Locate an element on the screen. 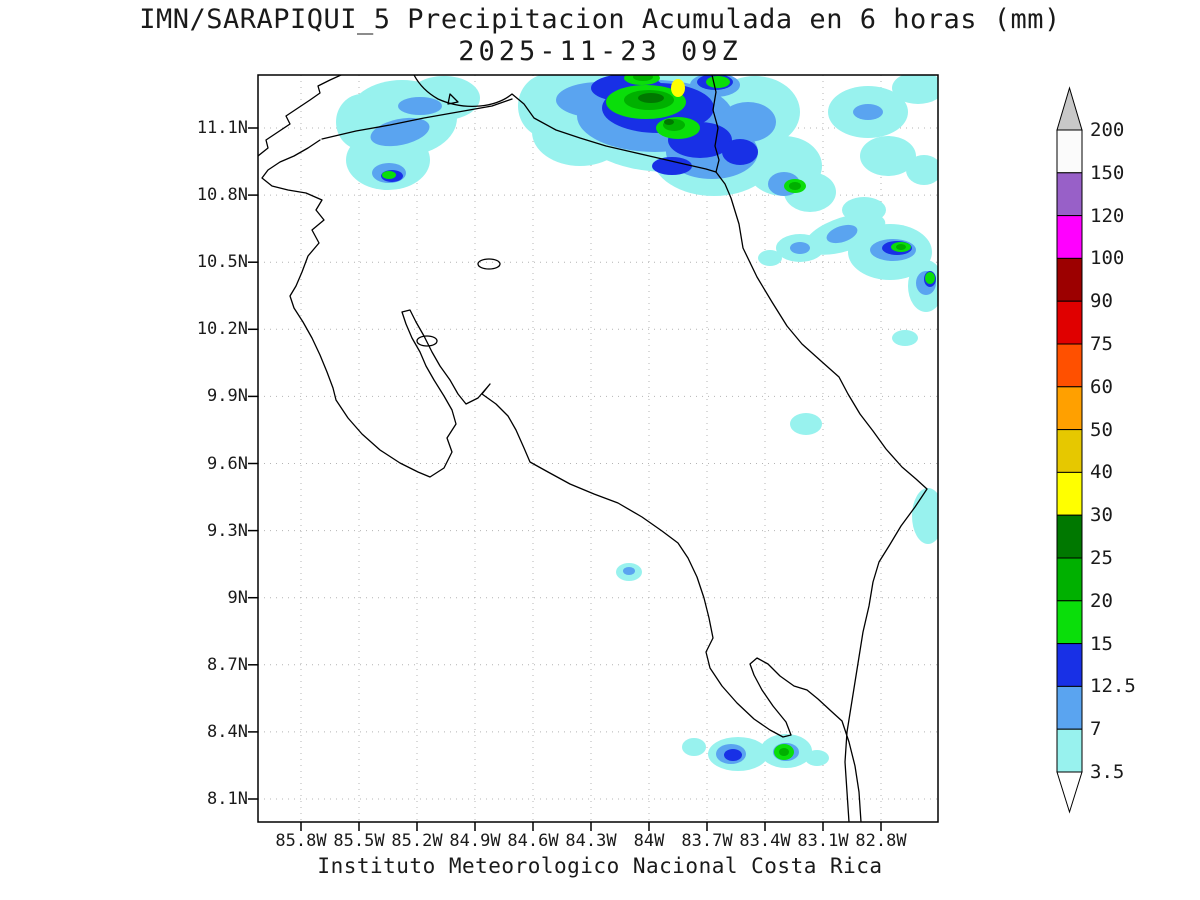 This screenshot has width=1200, height=900. colorbar-graphic is located at coordinates (1069, 450).